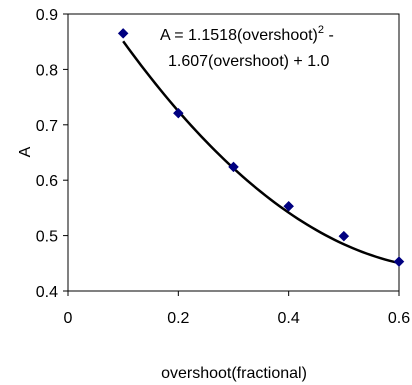  I want to click on y-tick-label: 0.5, so click(47, 237).